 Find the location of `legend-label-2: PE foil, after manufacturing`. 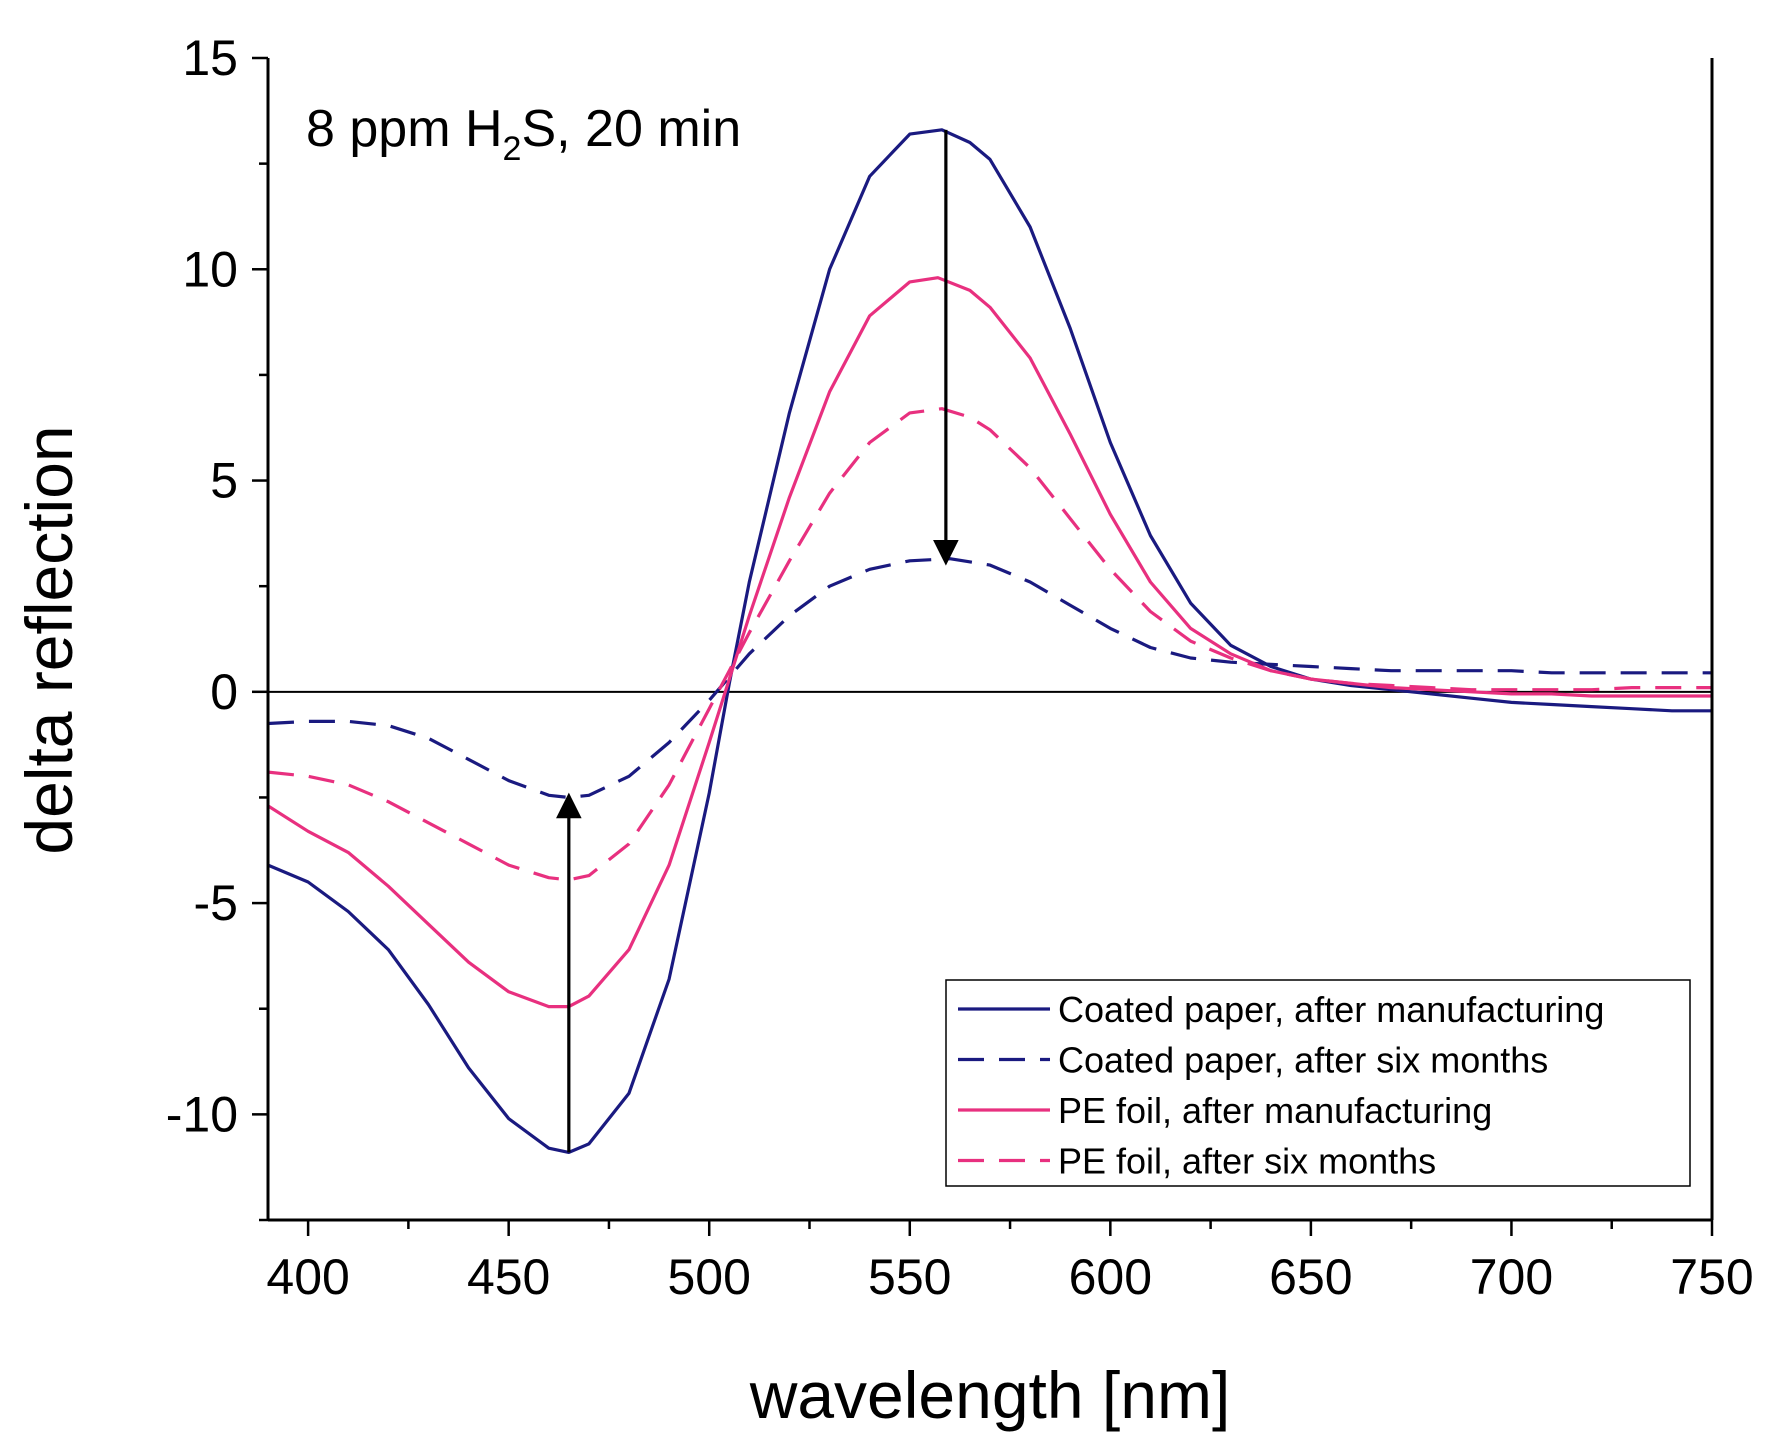

legend-label-2: PE foil, after manufacturing is located at coordinates (1275, 1110).